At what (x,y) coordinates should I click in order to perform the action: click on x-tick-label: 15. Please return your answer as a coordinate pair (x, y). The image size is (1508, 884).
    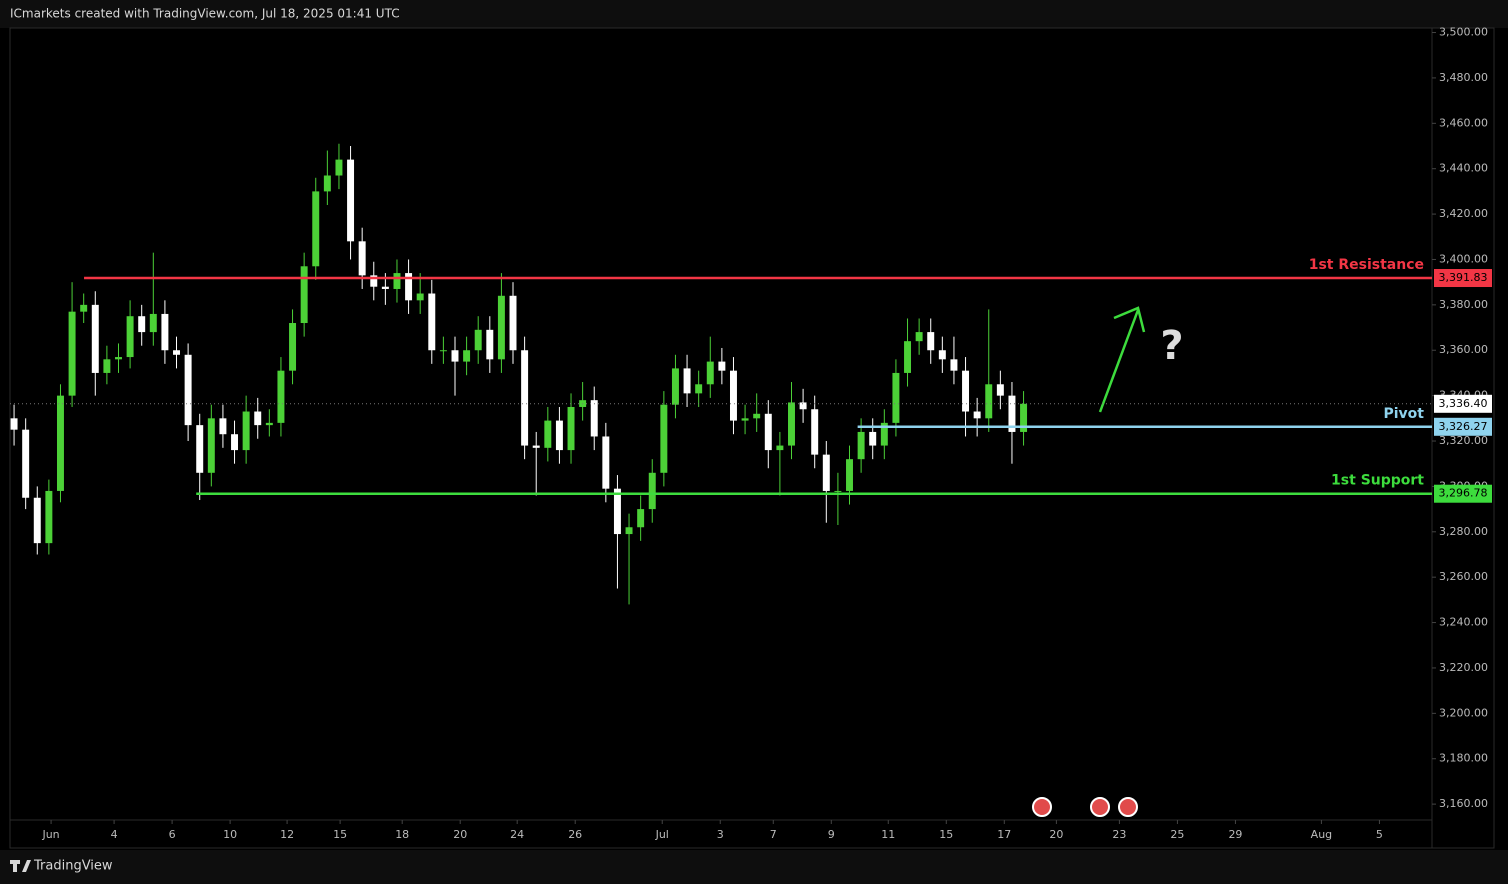
    Looking at the image, I should click on (340, 834).